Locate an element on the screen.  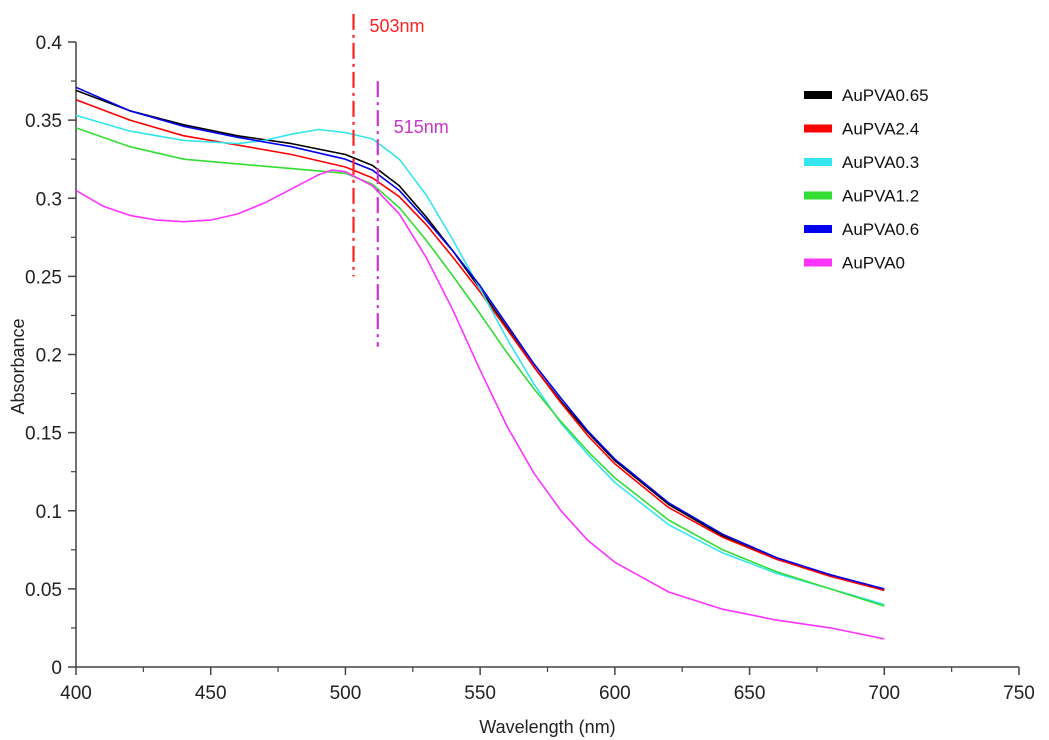
legend-label: AuPVA0 is located at coordinates (873, 263).